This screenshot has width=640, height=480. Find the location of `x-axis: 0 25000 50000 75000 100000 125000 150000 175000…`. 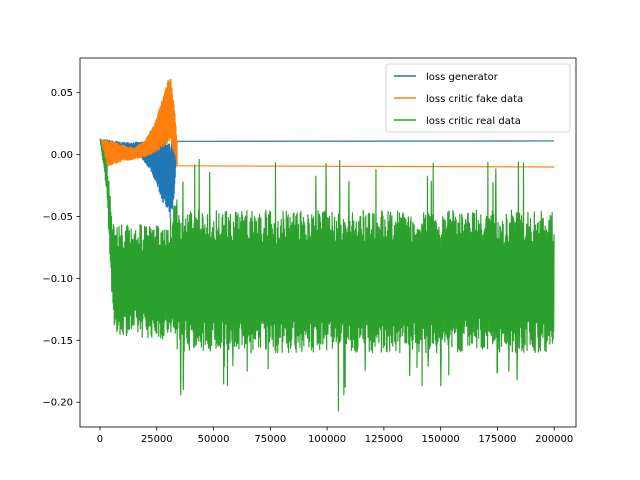

x-axis: 0 25000 50000 75000 100000 125000 150000 175000… is located at coordinates (335, 436).